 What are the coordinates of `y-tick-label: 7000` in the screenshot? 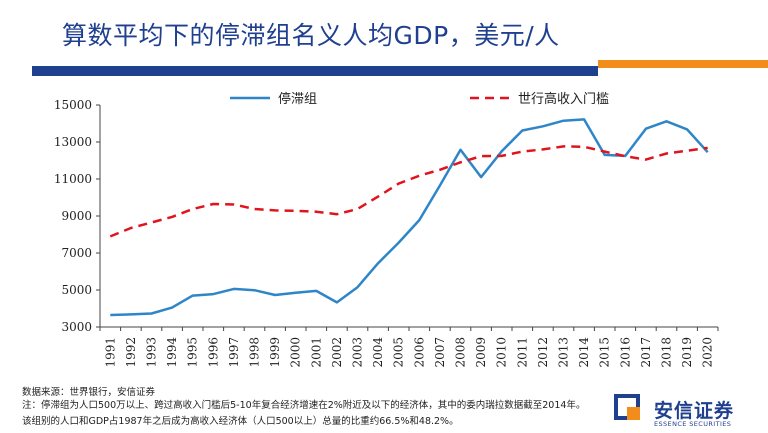 It's located at (76, 253).